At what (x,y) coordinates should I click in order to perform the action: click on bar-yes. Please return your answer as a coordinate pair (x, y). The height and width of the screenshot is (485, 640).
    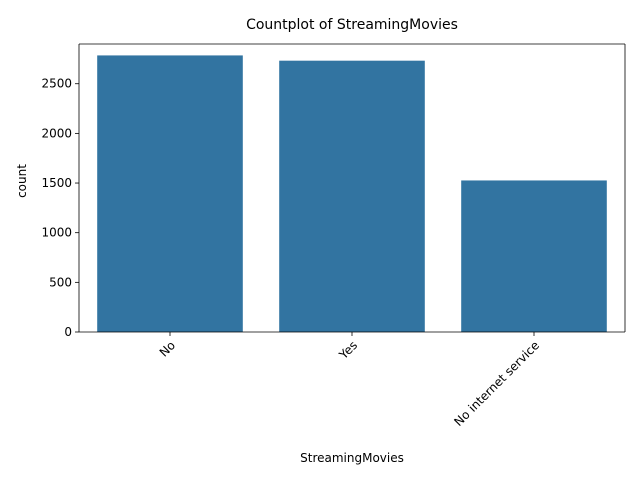
    Looking at the image, I should click on (352, 196).